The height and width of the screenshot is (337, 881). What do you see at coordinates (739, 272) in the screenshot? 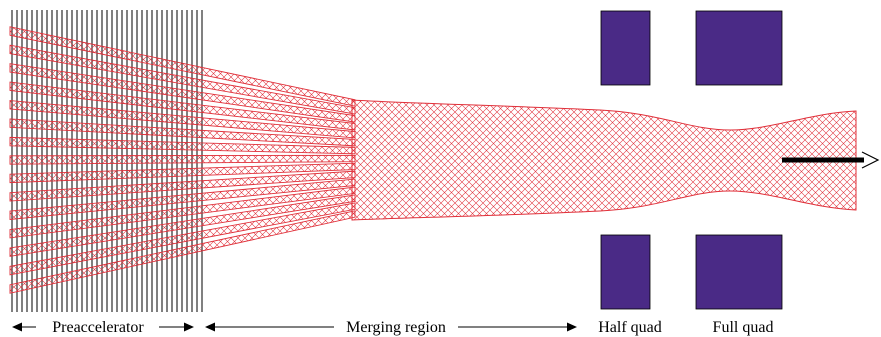
I see `full-quad-bottom-magnet` at bounding box center [739, 272].